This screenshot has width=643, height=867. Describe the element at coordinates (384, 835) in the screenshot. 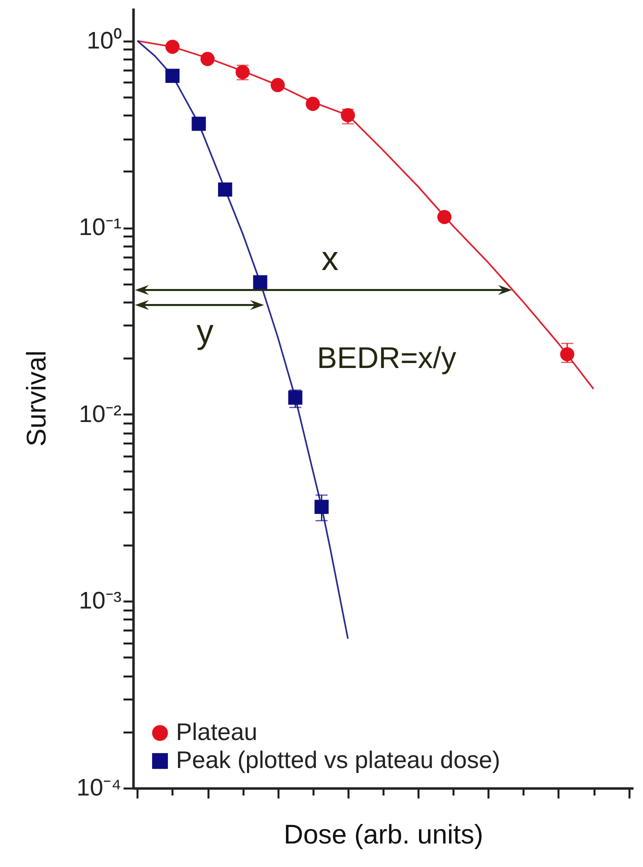

I see `x-axis-title: Dose (arb. units)` at that location.